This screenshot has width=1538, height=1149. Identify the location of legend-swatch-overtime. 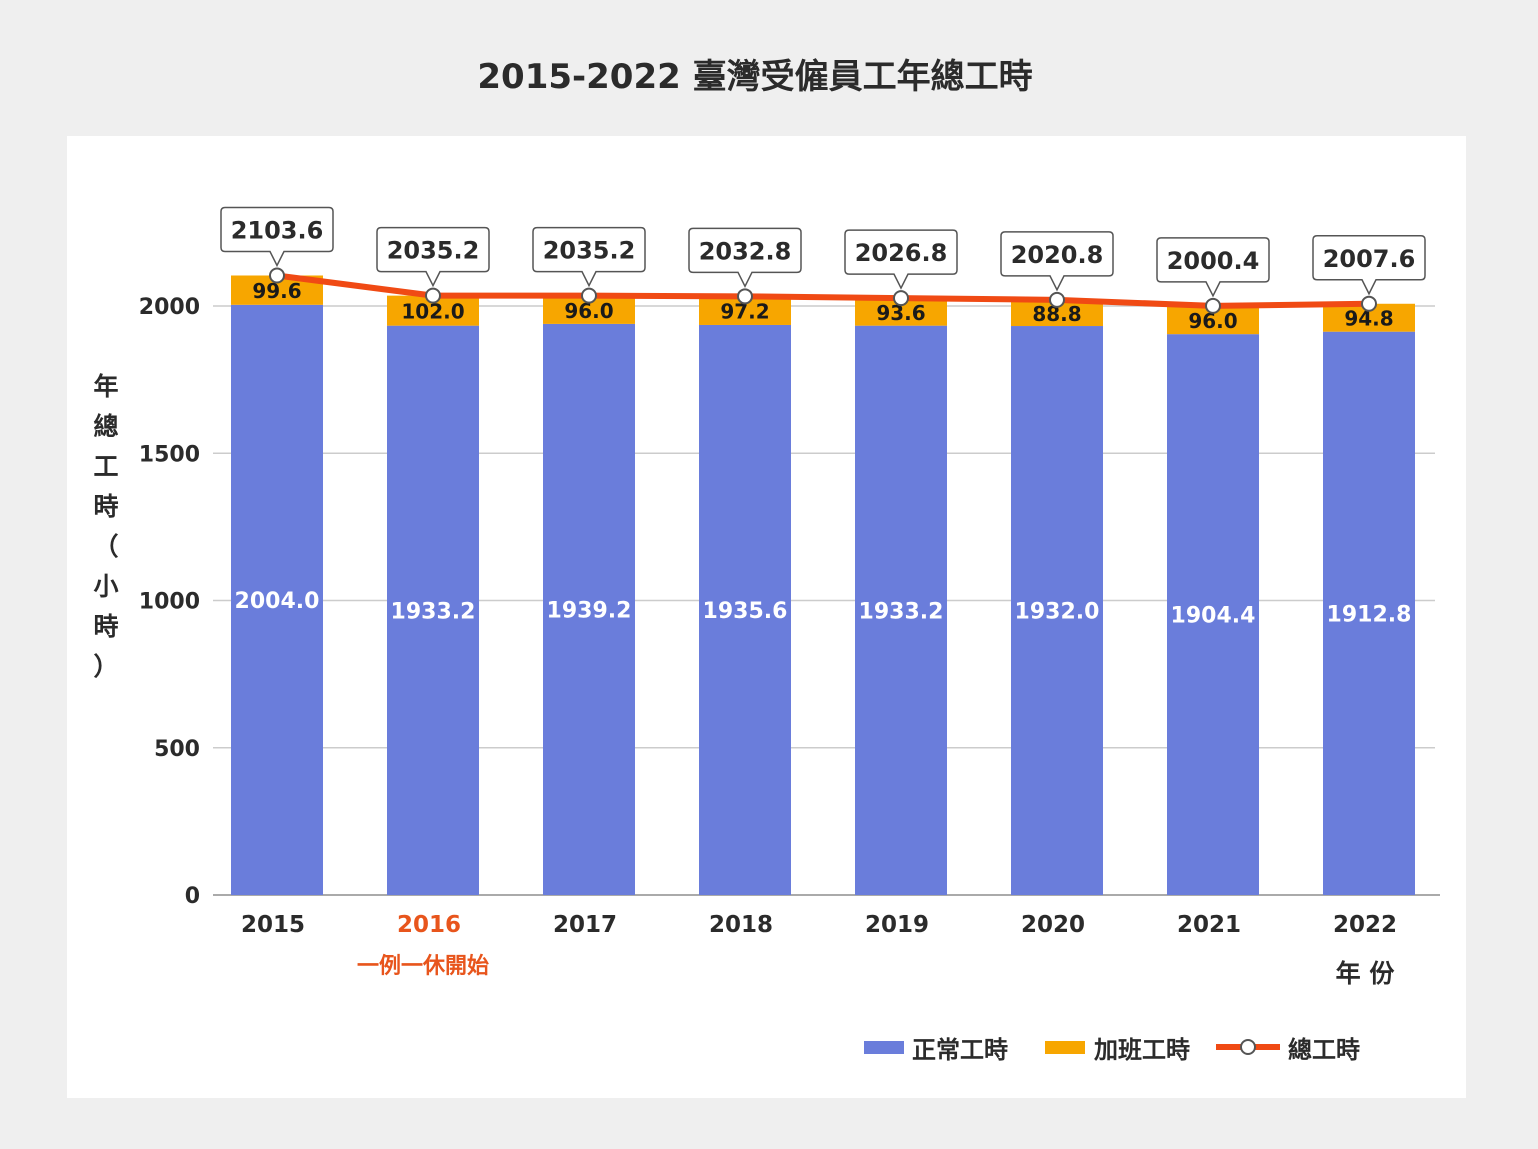
(1065, 1047).